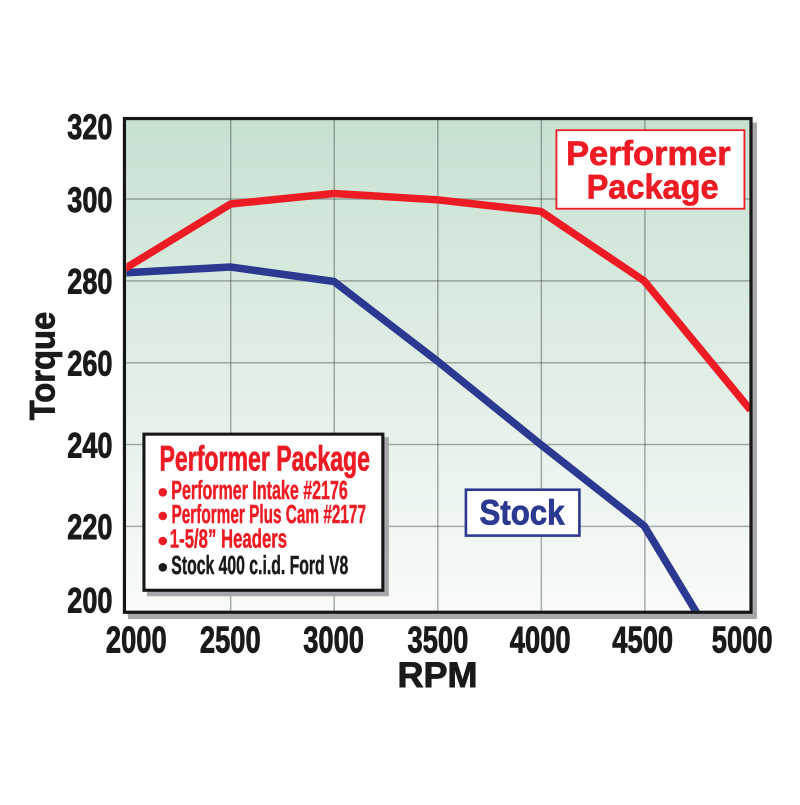 The width and height of the screenshot is (800, 805). I want to click on svg-text: Performer Intake #2176, so click(259, 491).